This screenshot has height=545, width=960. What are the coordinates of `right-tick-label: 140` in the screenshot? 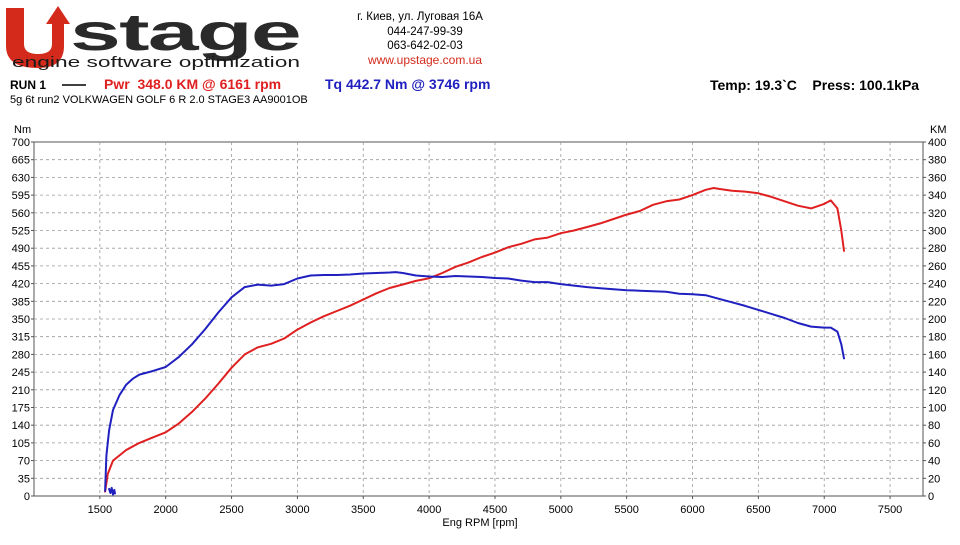 It's located at (937, 373).